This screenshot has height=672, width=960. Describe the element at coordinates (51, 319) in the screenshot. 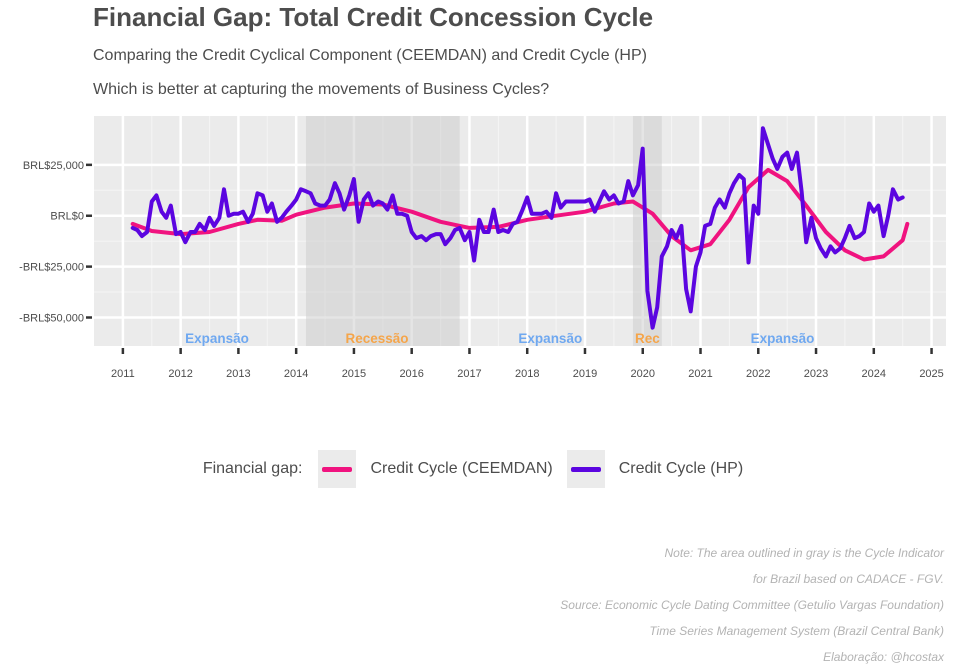

I see `y-tick-label: -BRL$50,000` at that location.